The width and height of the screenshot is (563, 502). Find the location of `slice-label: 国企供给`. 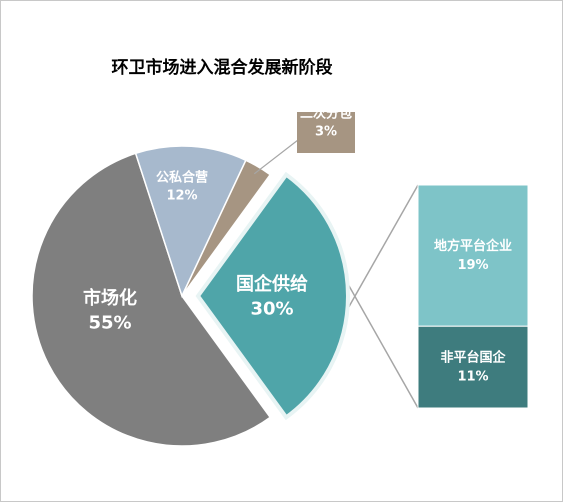

slice-label: 国企供给 is located at coordinates (272, 284).